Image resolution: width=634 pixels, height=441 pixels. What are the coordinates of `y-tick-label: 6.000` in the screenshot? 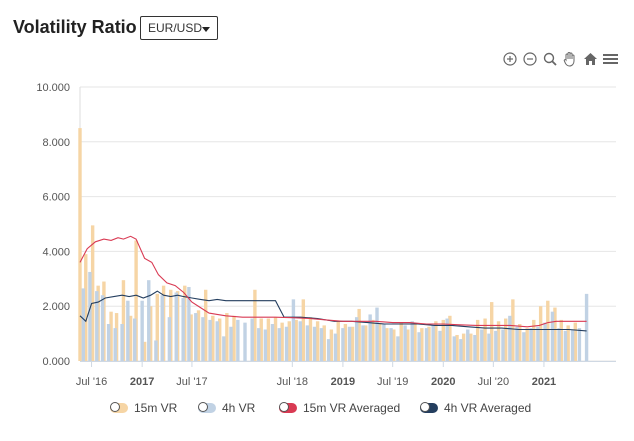 It's located at (56, 198).